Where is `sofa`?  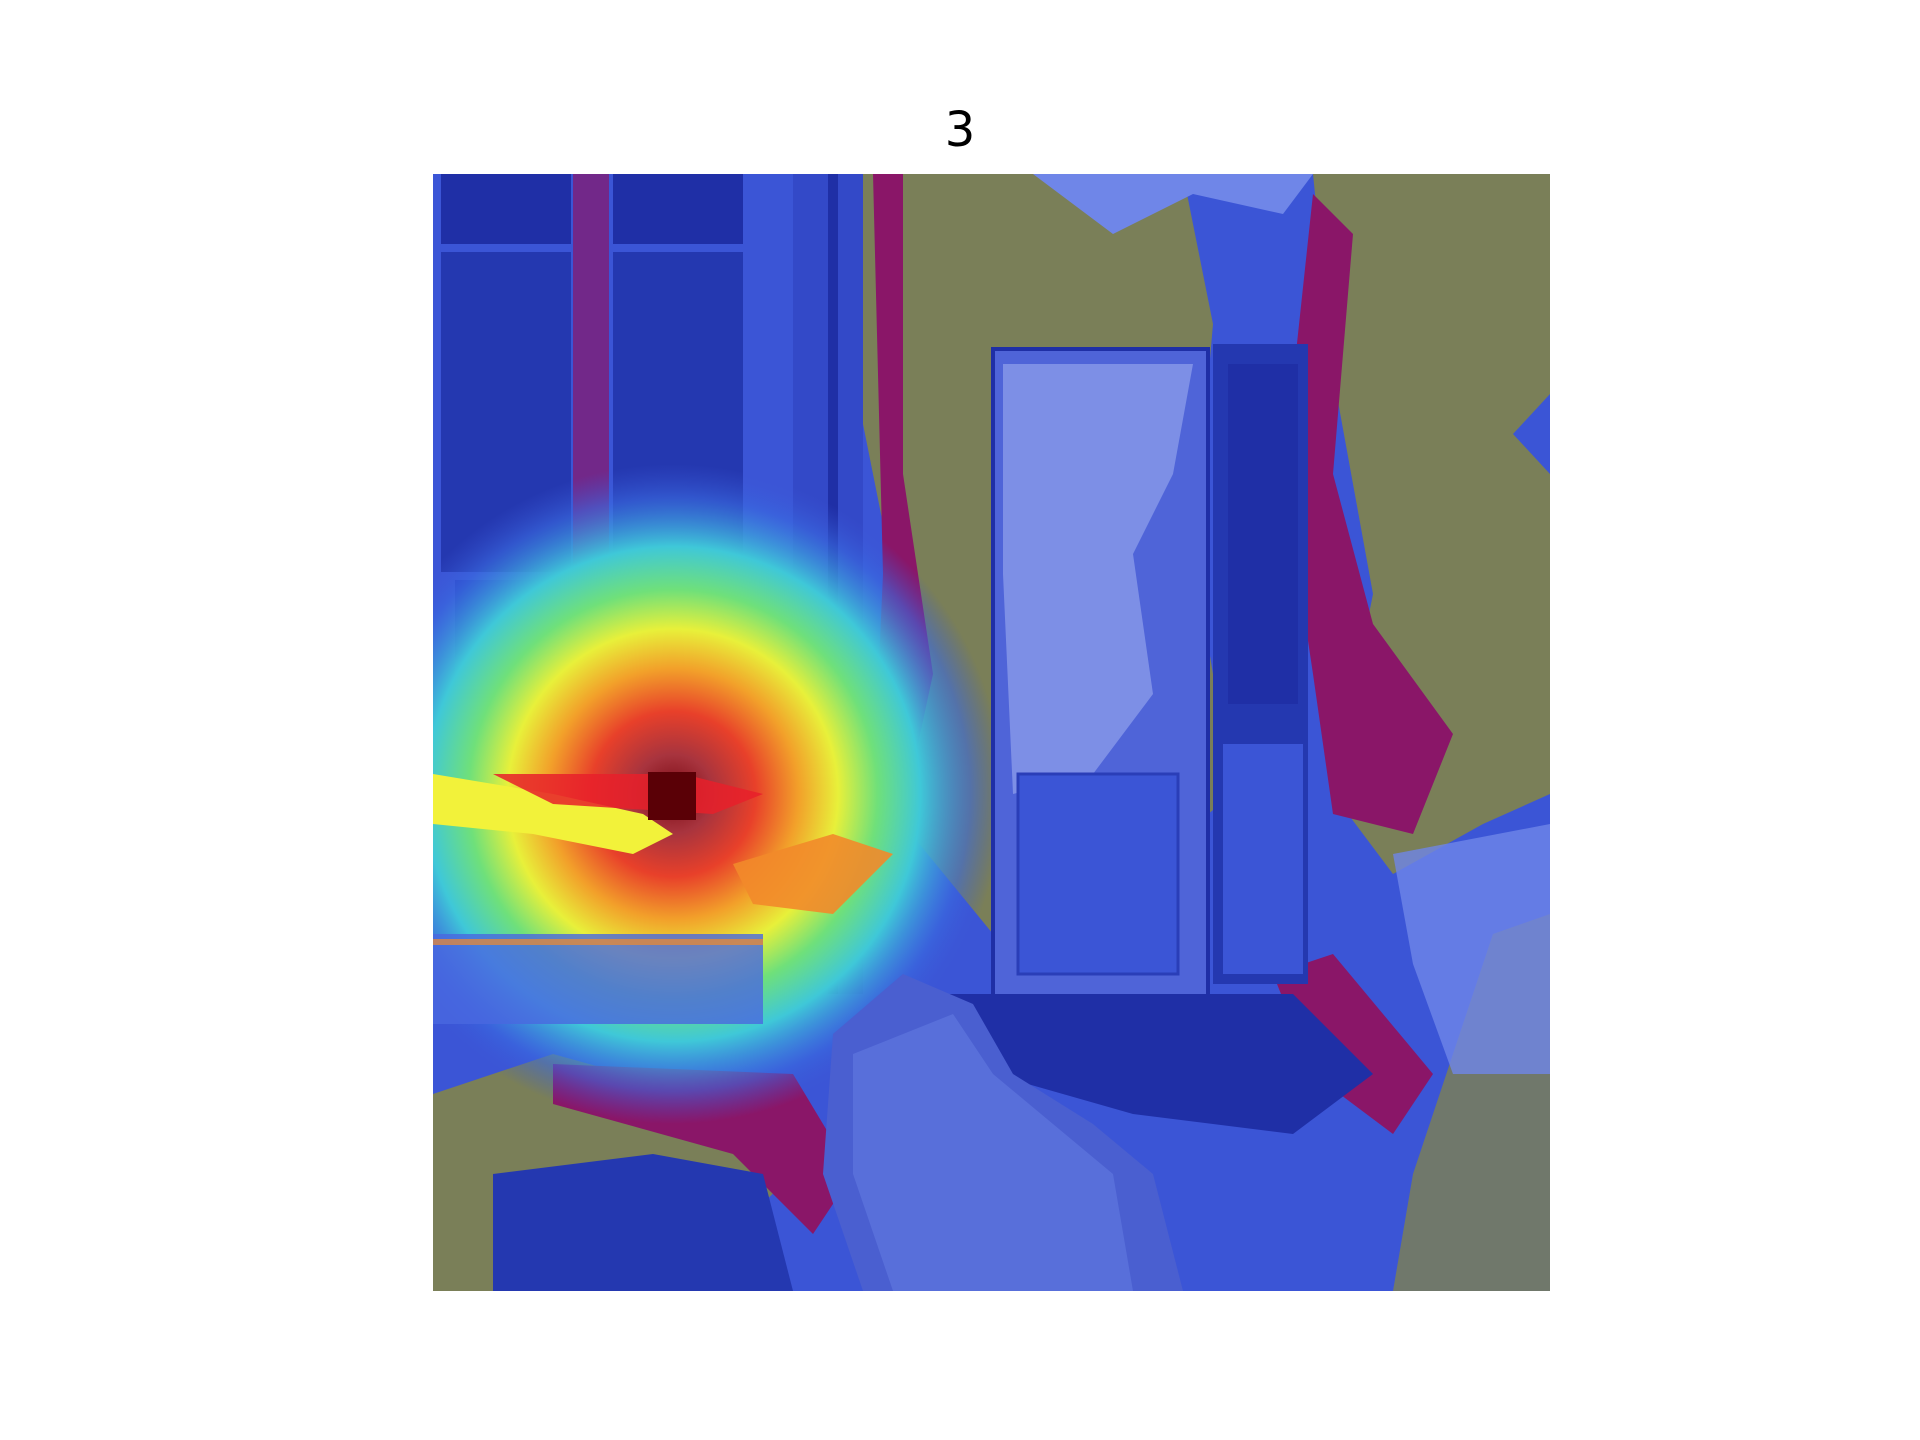 sofa is located at coordinates (1003, 1132).